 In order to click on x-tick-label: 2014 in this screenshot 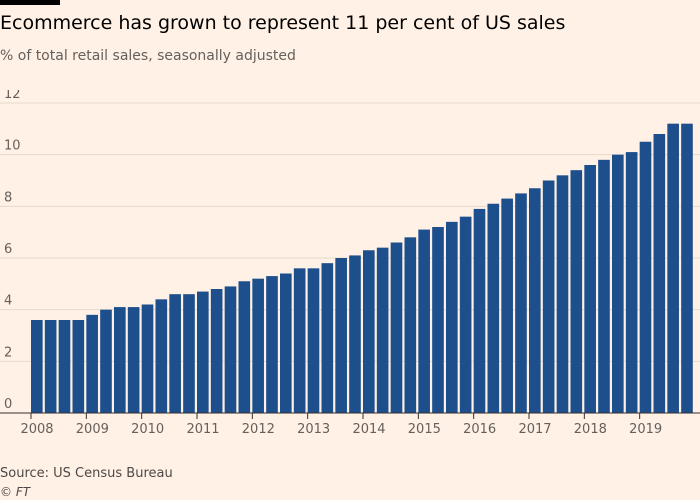, I will do `click(368, 429)`.